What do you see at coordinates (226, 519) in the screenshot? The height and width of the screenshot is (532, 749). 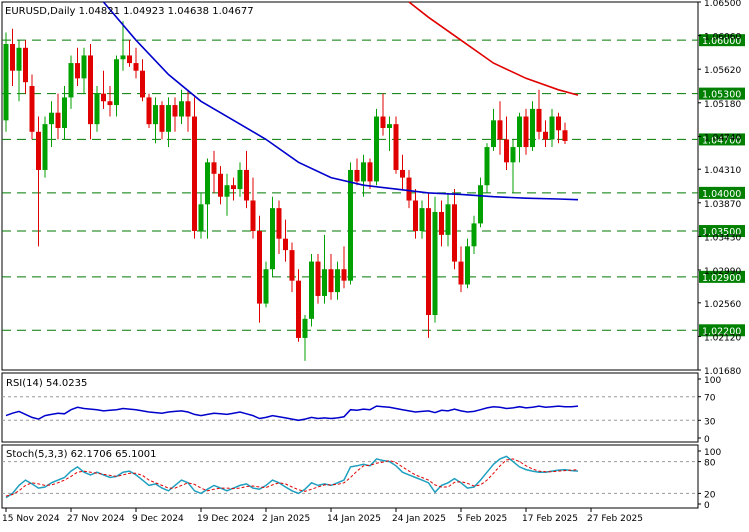 I see `x-tick-label: 19 Dec 2024` at bounding box center [226, 519].